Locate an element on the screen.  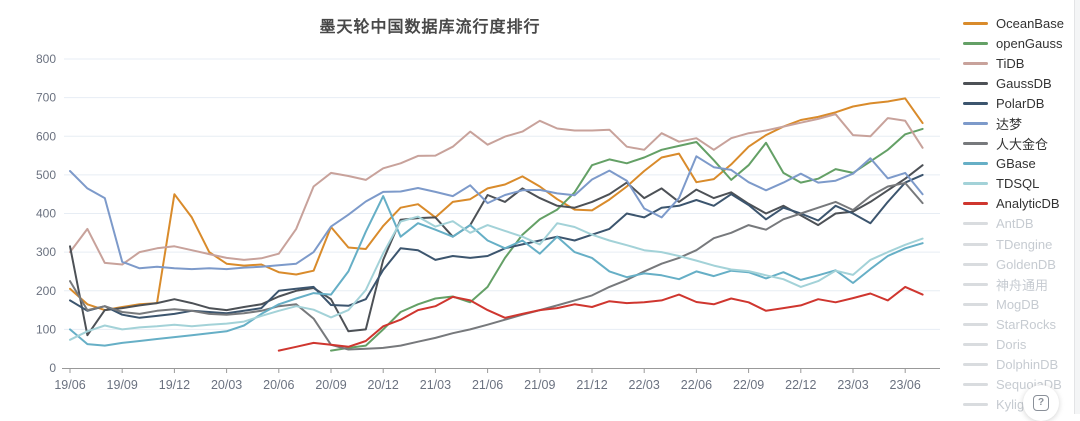
x-axis-label: 19/12 is located at coordinates (174, 385).